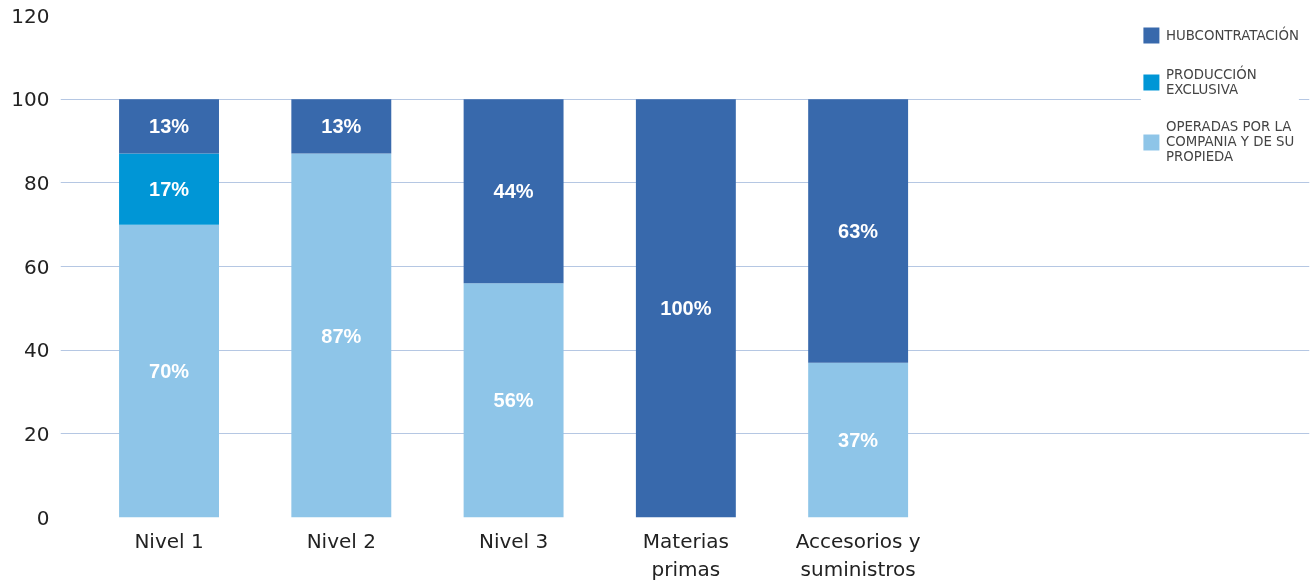 The height and width of the screenshot is (587, 1314). Describe the element at coordinates (169, 540) in the screenshot. I see `x-tick-label: Nivel 1` at that location.